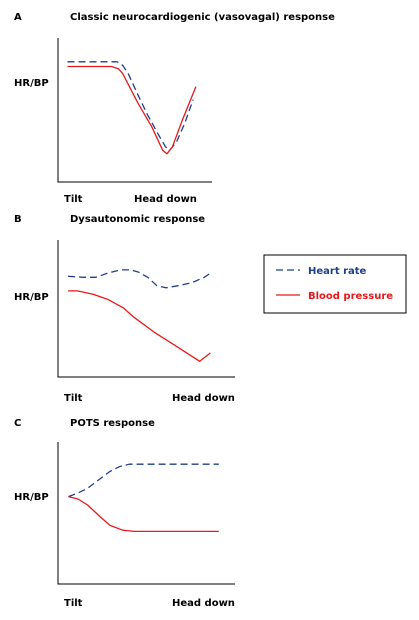 This screenshot has width=419, height=620. I want to click on legend: Heart rate Blood pressure, so click(335, 284).